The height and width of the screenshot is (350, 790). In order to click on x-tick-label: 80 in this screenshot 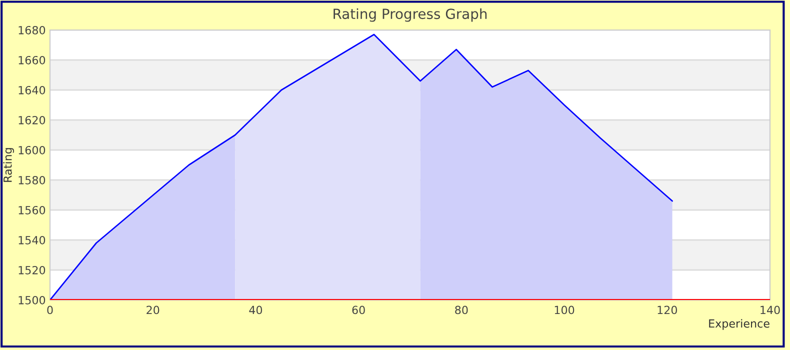, I will do `click(461, 310)`.